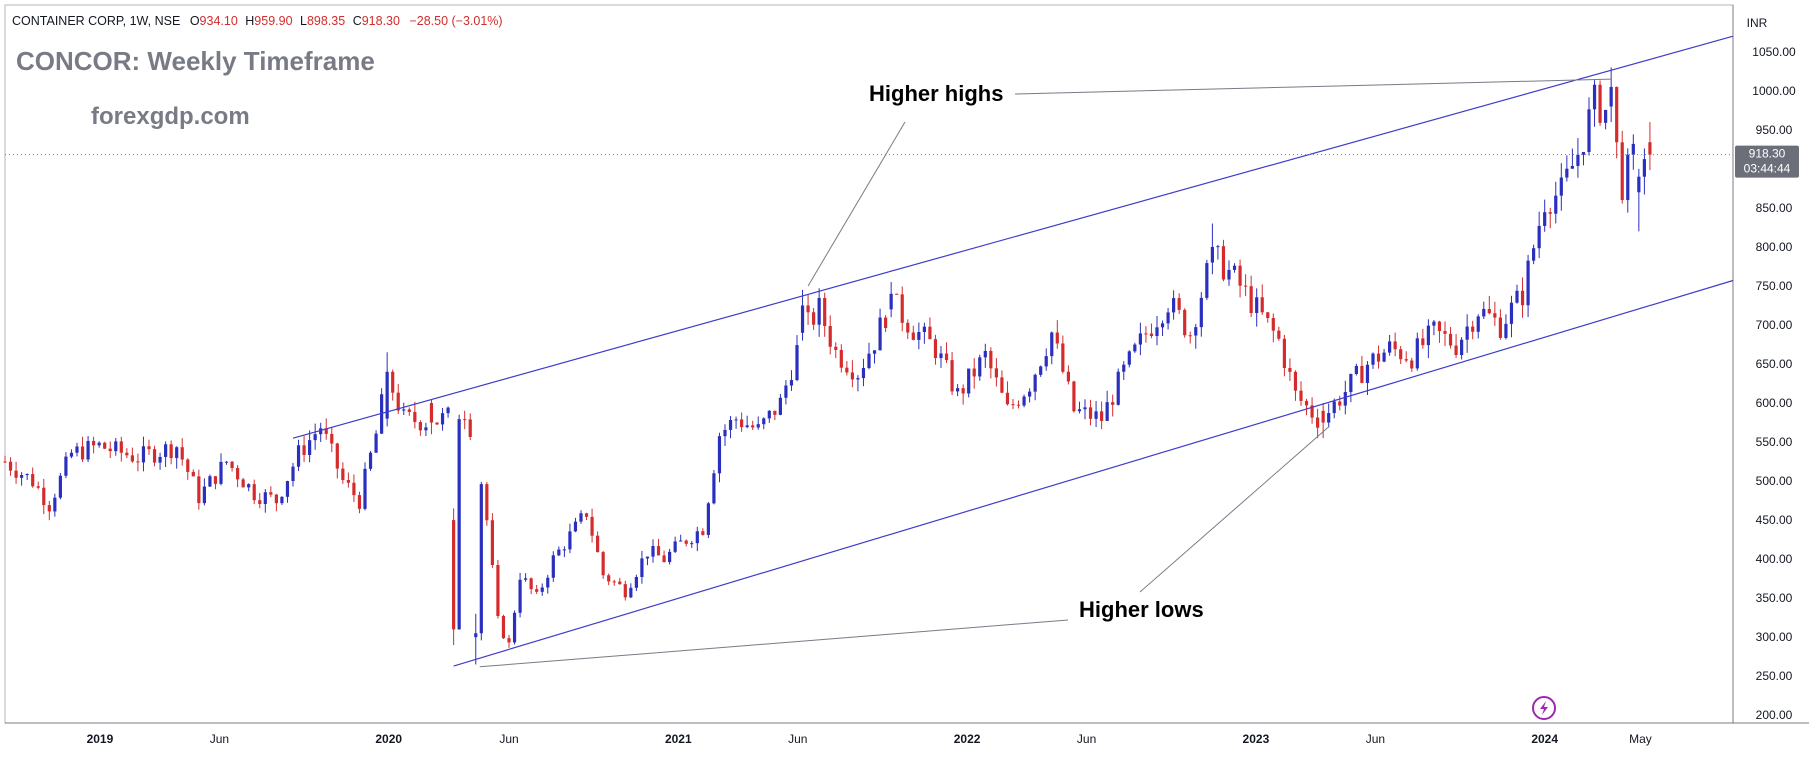 The width and height of the screenshot is (1810, 759). What do you see at coordinates (967, 739) in the screenshot?
I see `x-tick-label: 2022` at bounding box center [967, 739].